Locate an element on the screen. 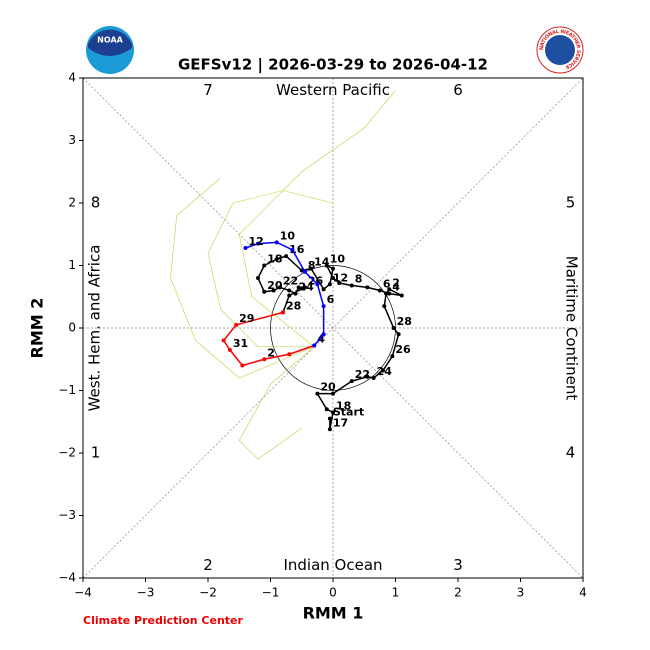 This screenshot has width=650, height=650. y-tick-label: 1 is located at coordinates (72, 265).